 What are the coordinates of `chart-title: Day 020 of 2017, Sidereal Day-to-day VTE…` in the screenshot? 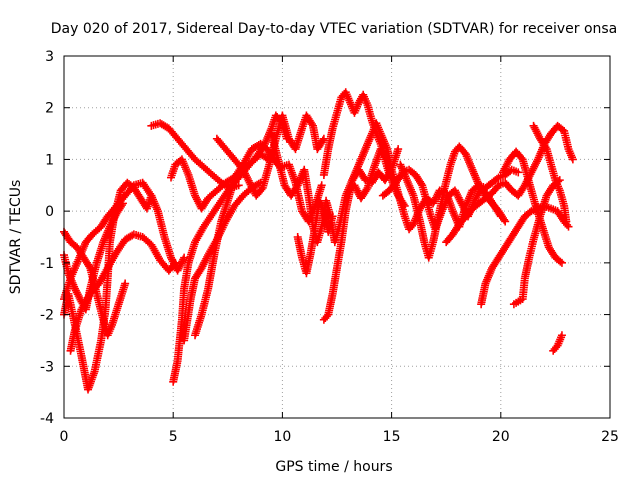 It's located at (334, 29).